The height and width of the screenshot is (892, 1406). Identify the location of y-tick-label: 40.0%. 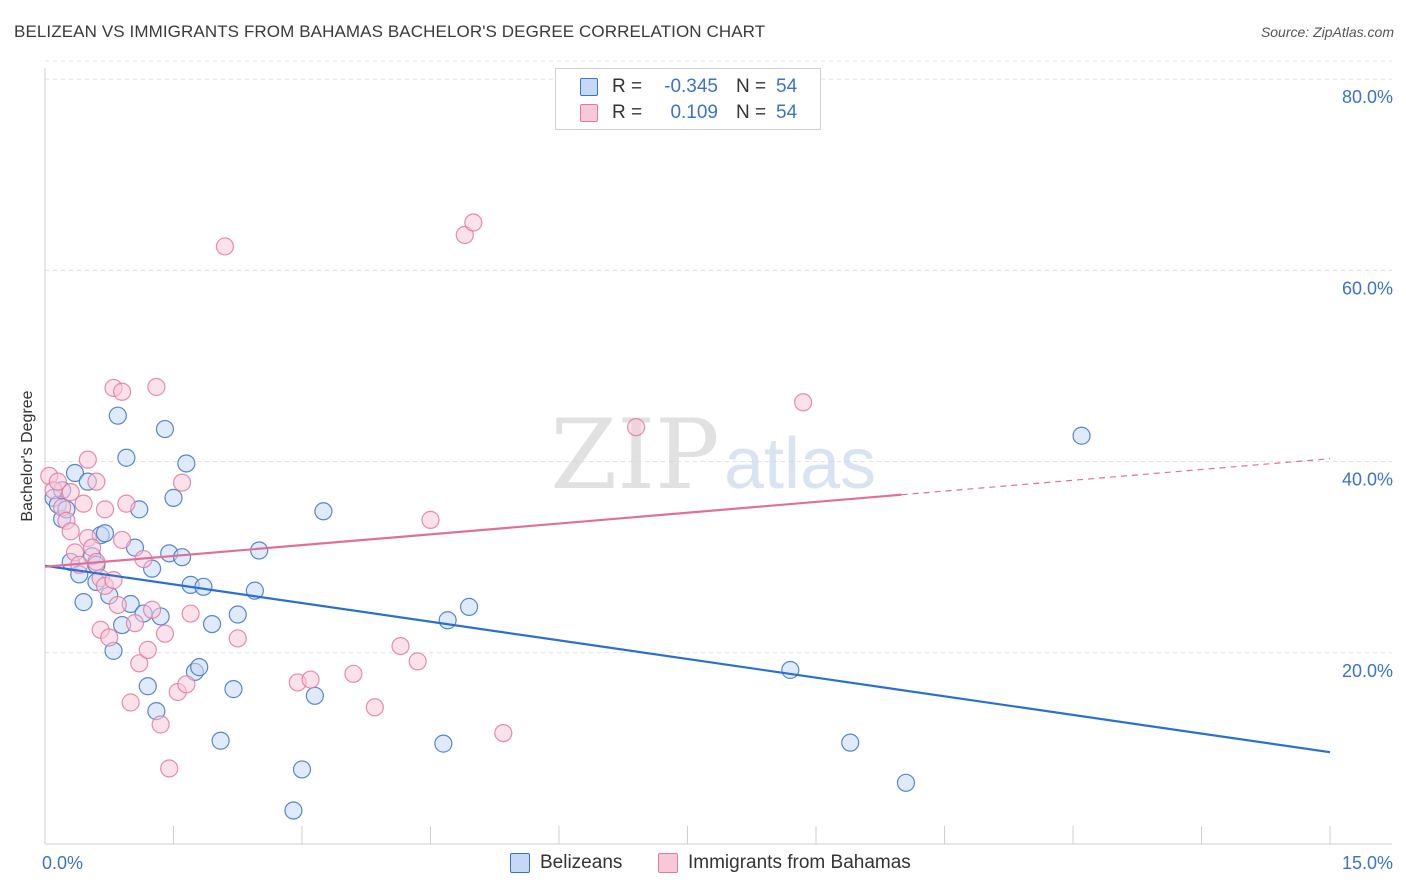
(1367, 480).